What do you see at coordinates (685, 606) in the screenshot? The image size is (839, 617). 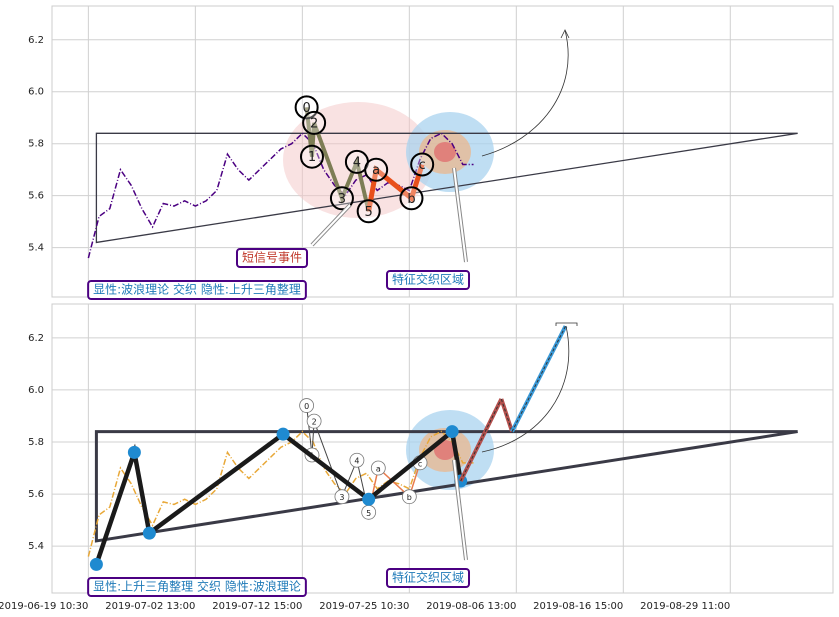 I see `x-tick-label: 2019-08-29 11:00` at bounding box center [685, 606].